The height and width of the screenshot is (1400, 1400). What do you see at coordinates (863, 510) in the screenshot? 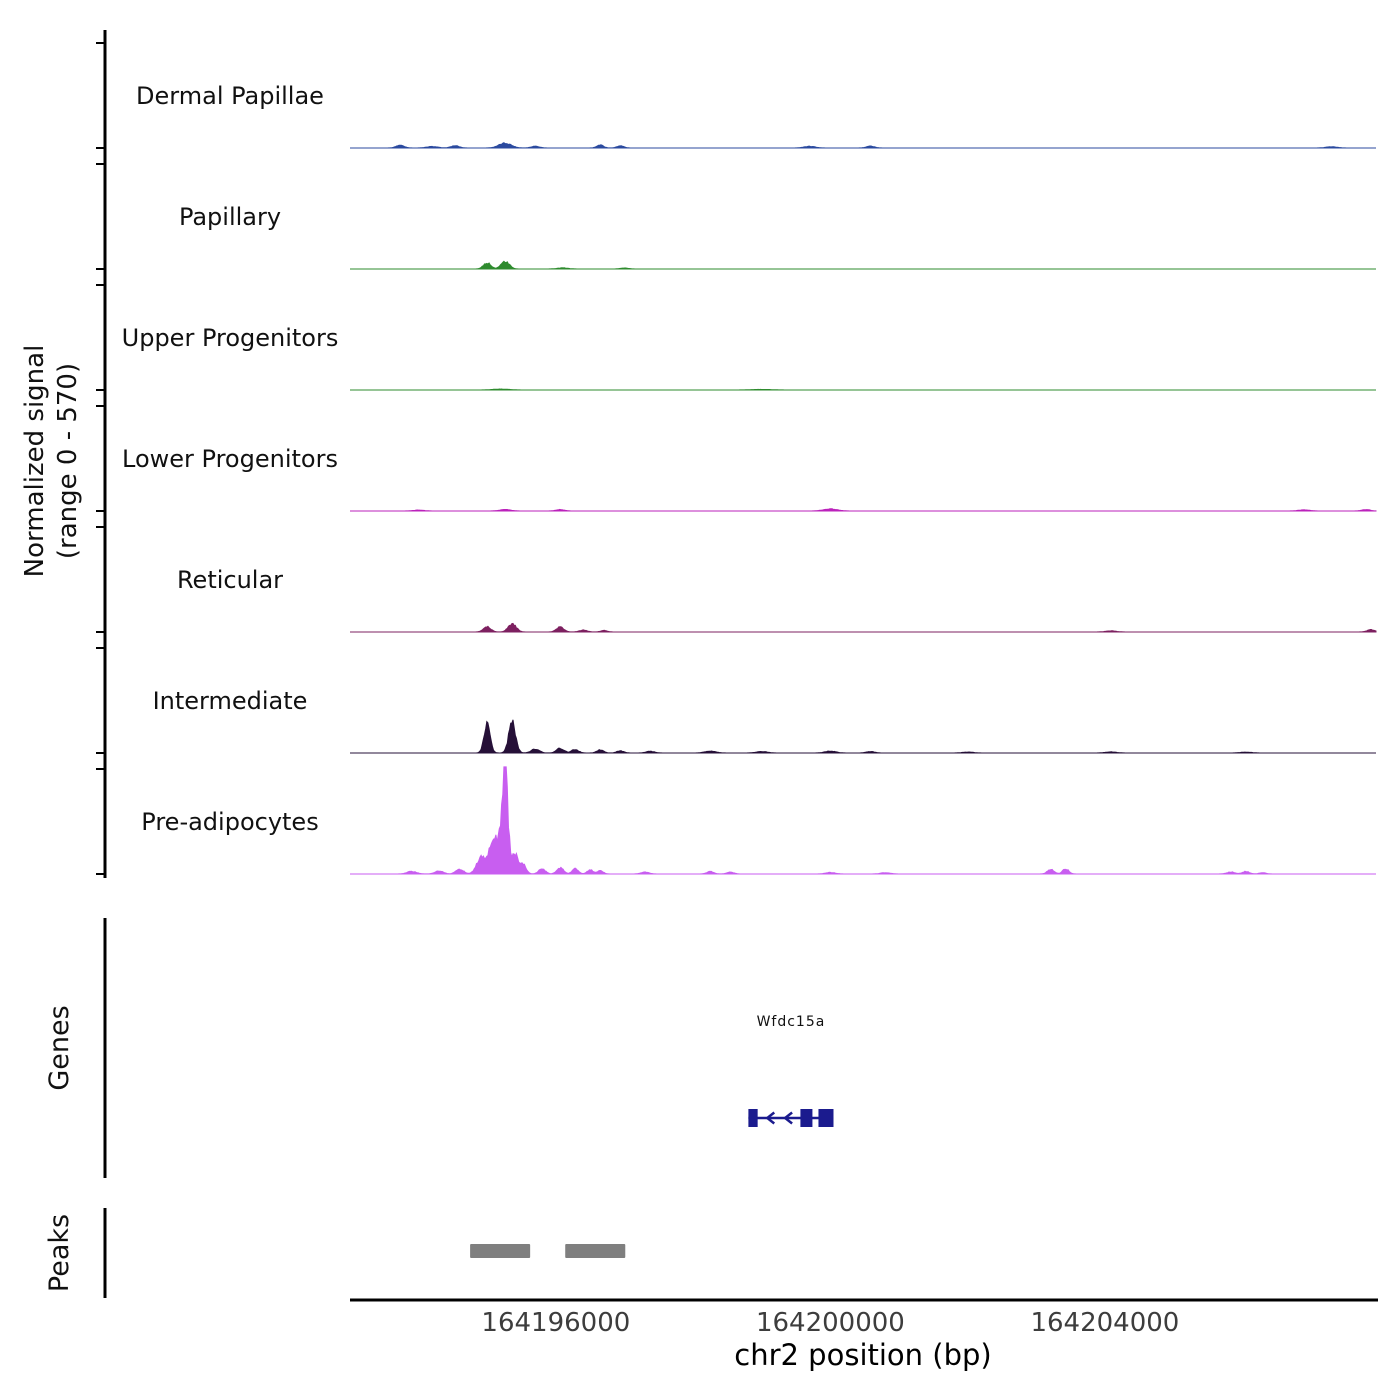
I see `signal-area-lower-progenitors` at bounding box center [863, 510].